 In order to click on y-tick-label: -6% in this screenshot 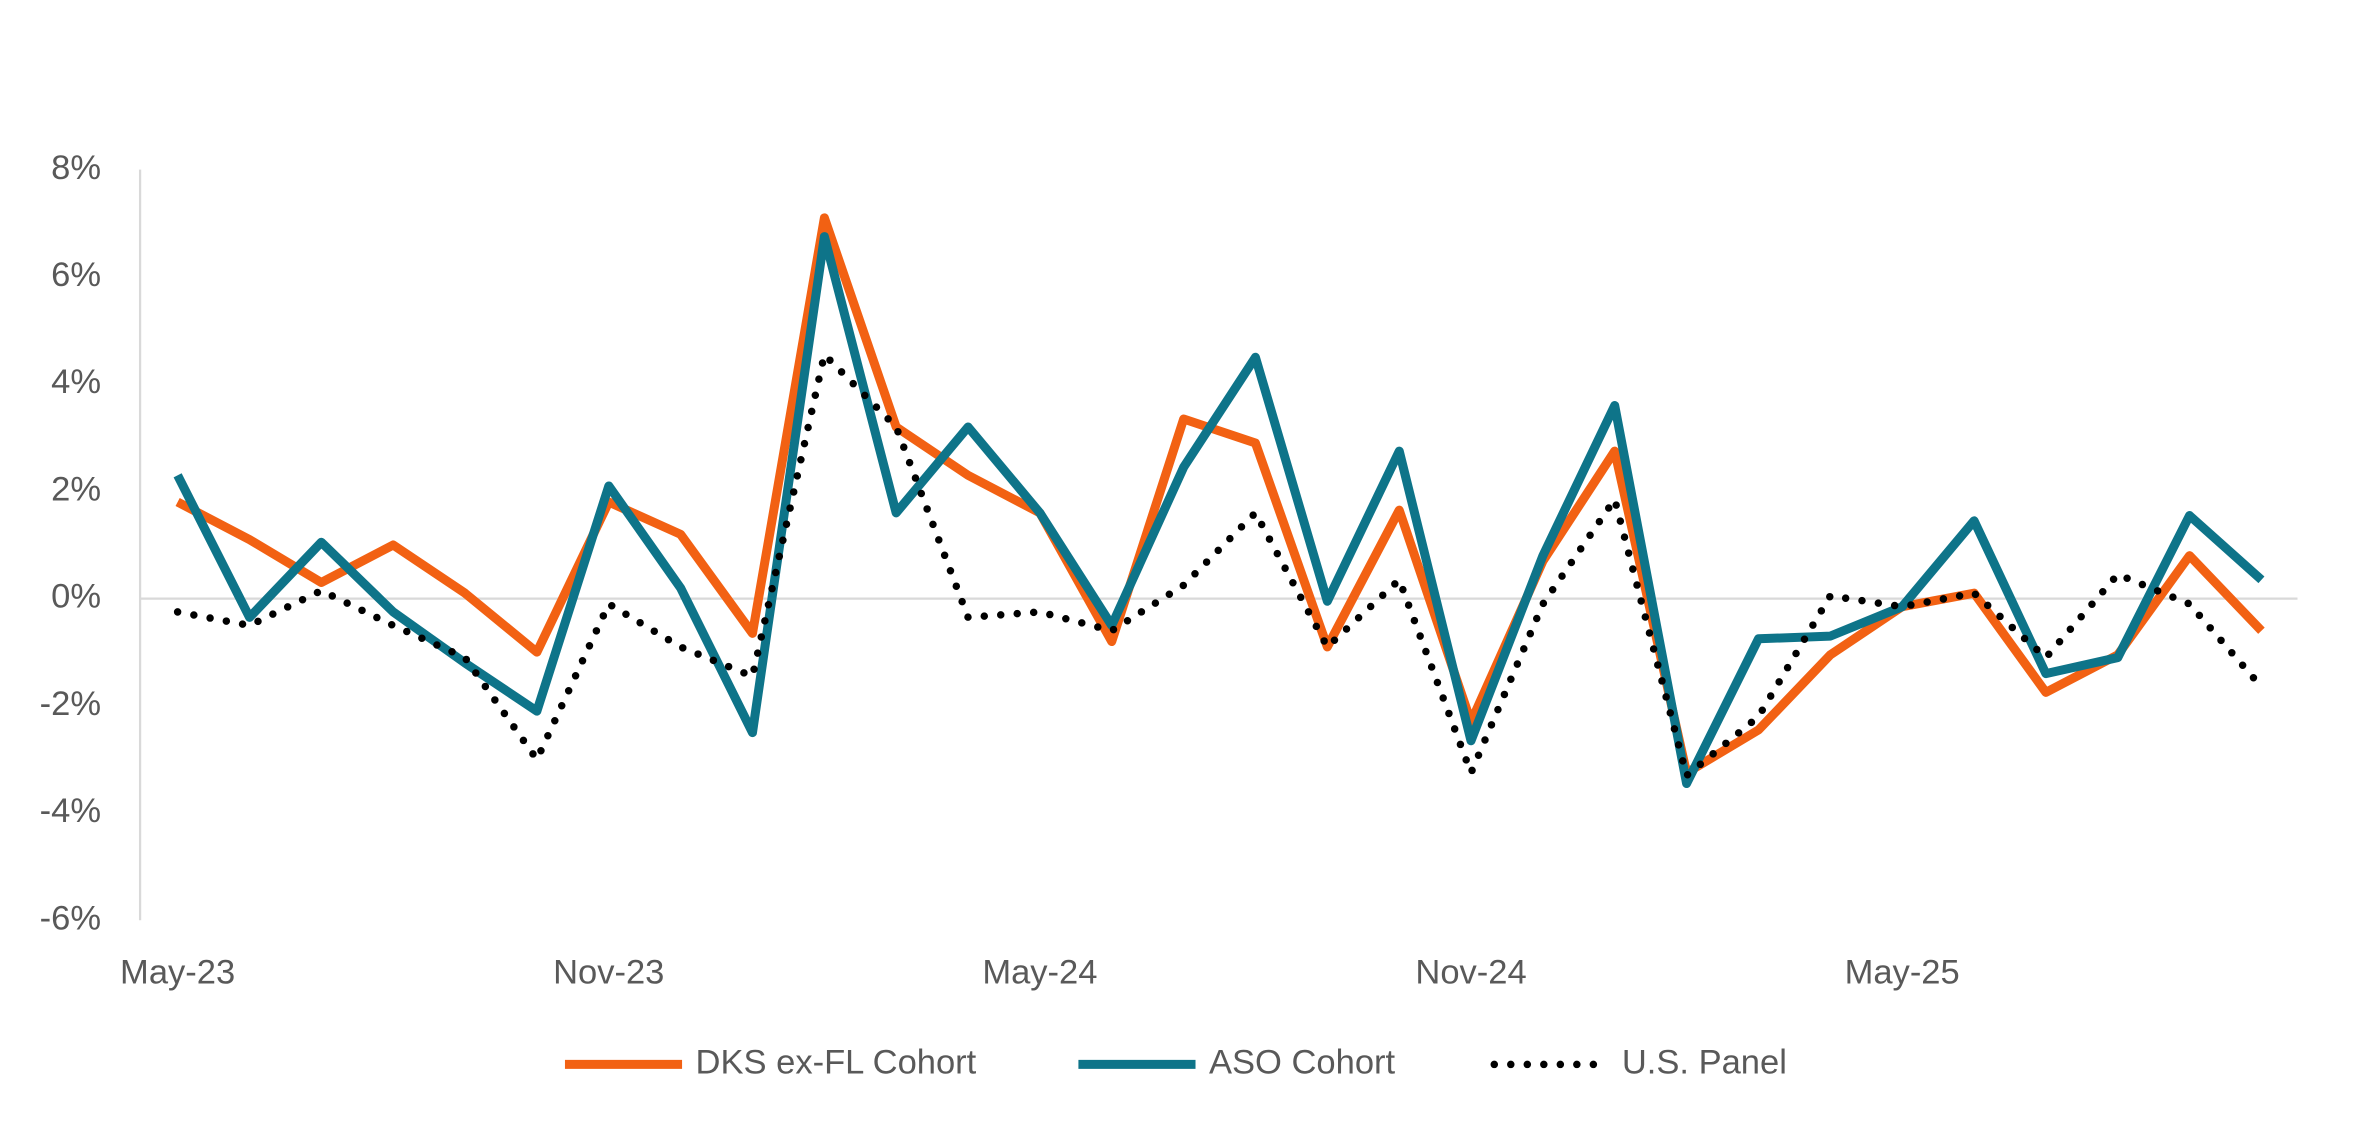, I will do `click(70, 918)`.